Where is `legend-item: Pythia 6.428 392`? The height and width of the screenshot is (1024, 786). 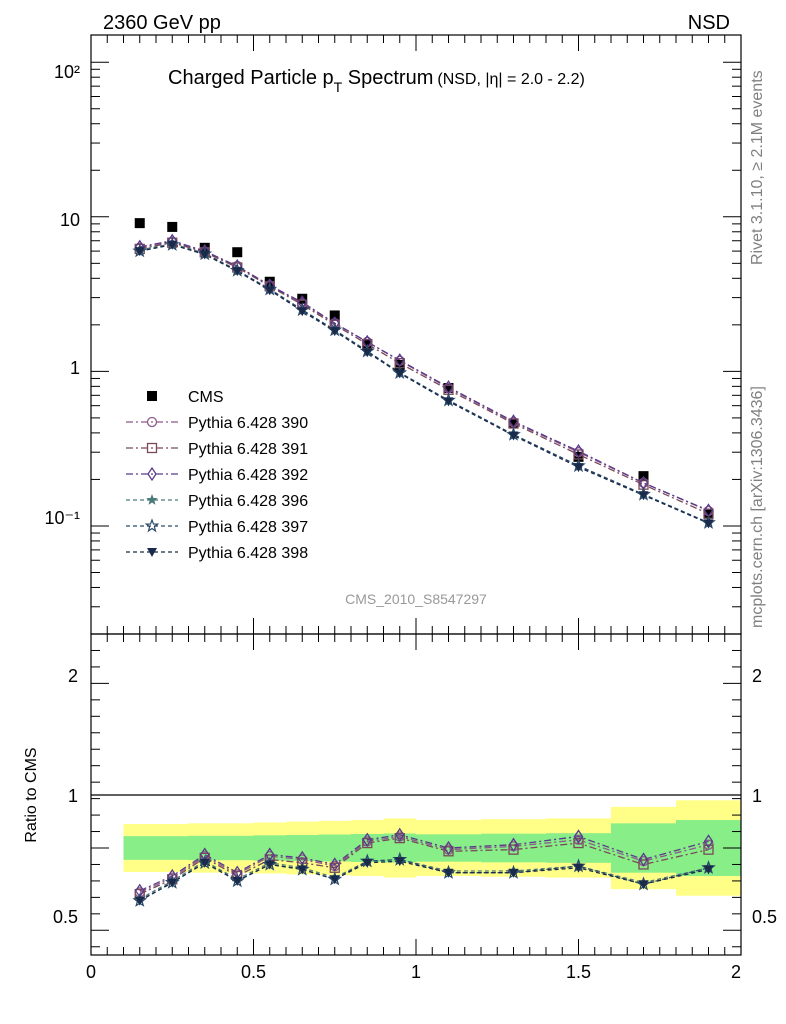 legend-item: Pythia 6.428 392 is located at coordinates (217, 475).